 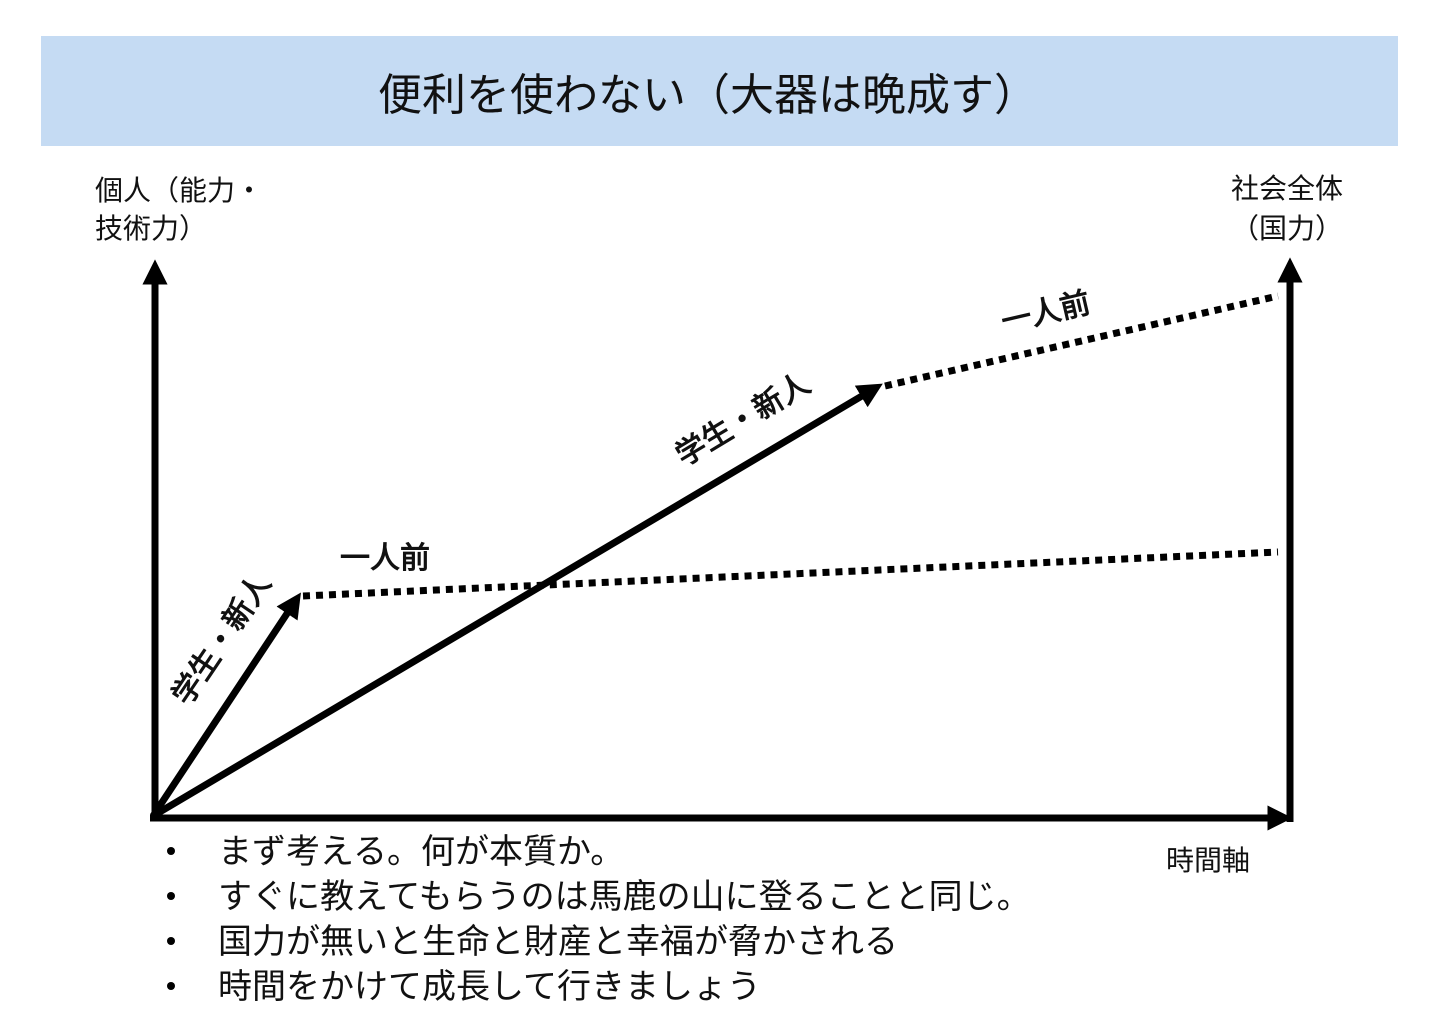 What do you see at coordinates (179, 190) in the screenshot?
I see `left-axis-label: 個人（能力・` at bounding box center [179, 190].